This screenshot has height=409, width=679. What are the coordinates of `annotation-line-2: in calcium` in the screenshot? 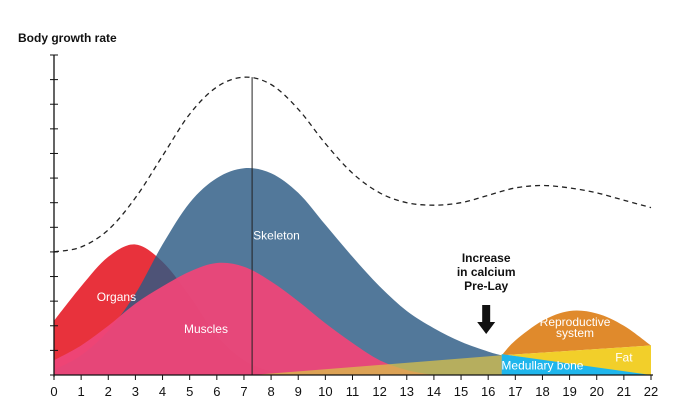 It's located at (486, 272).